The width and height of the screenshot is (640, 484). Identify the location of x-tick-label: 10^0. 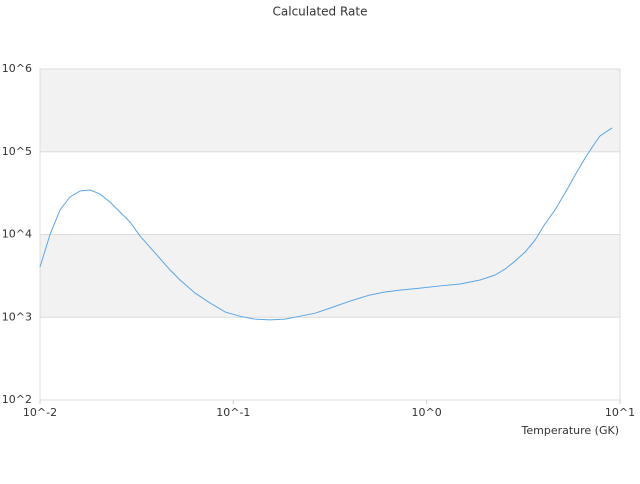
(427, 412).